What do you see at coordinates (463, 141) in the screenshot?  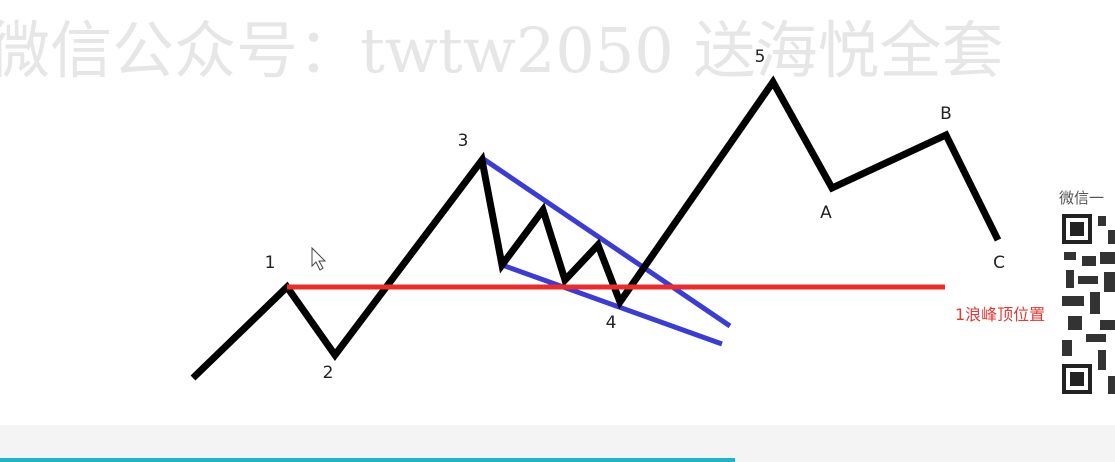 I see `wave-label: 3` at bounding box center [463, 141].